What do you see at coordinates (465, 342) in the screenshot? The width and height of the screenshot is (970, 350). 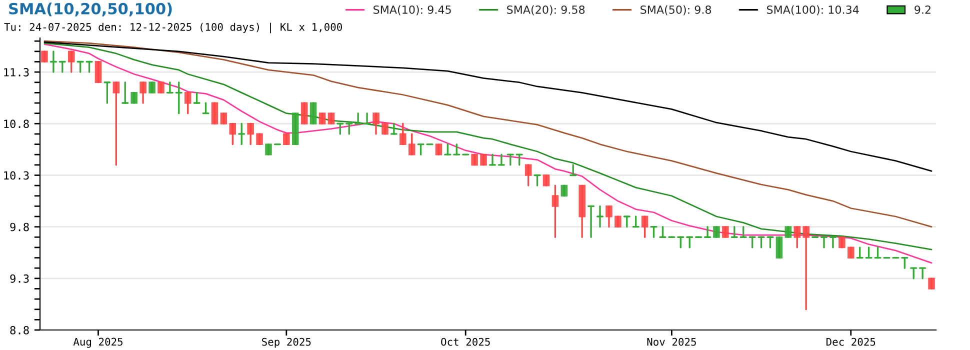 I see `x-tick-label: Oct 2025` at bounding box center [465, 342].